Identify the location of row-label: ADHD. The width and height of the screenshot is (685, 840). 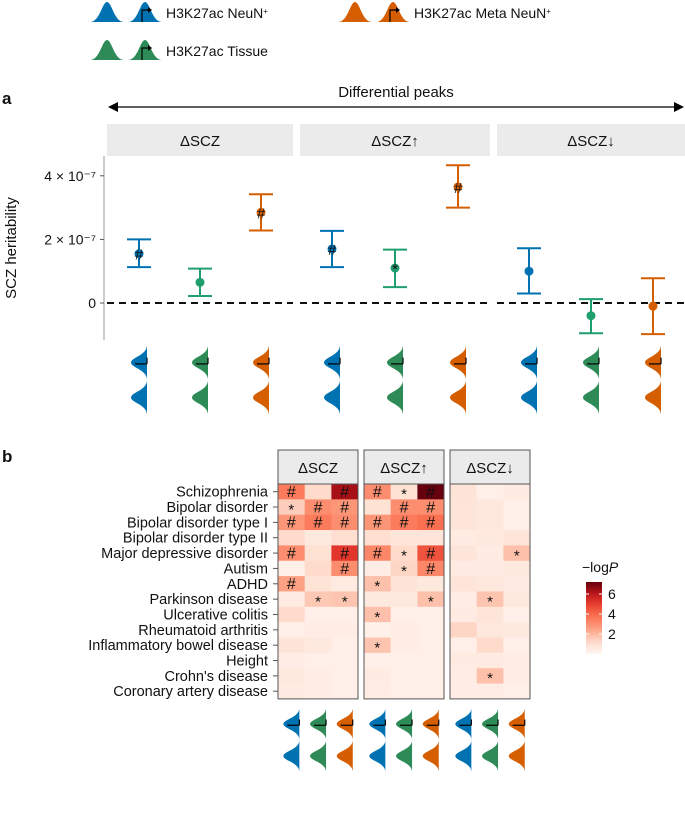
(247, 585).